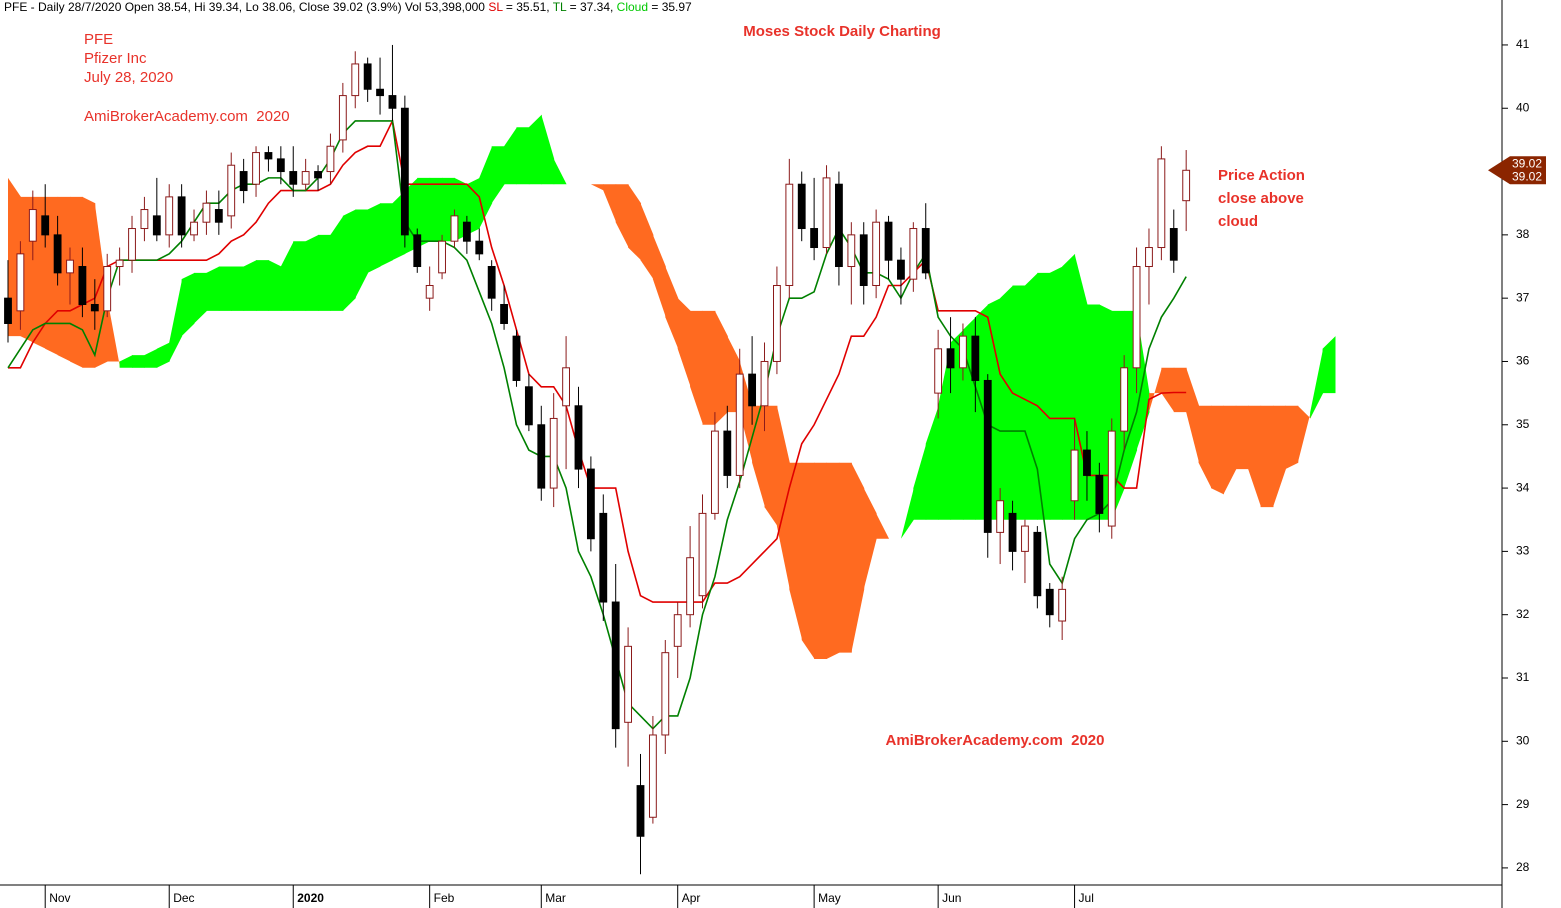 The image size is (1561, 908). Describe the element at coordinates (1523, 297) in the screenshot. I see `y-tick-label: 37` at that location.